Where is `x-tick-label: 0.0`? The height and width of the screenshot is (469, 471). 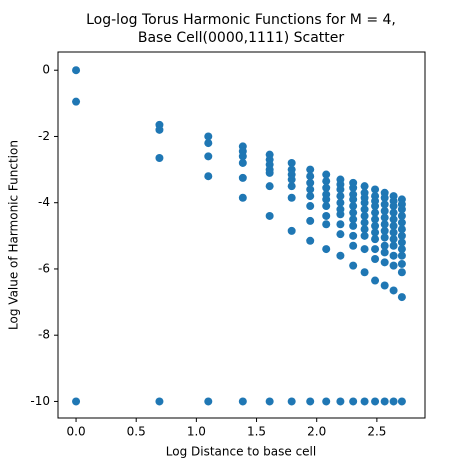
x-tick-label: 0.0 is located at coordinates (76, 432).